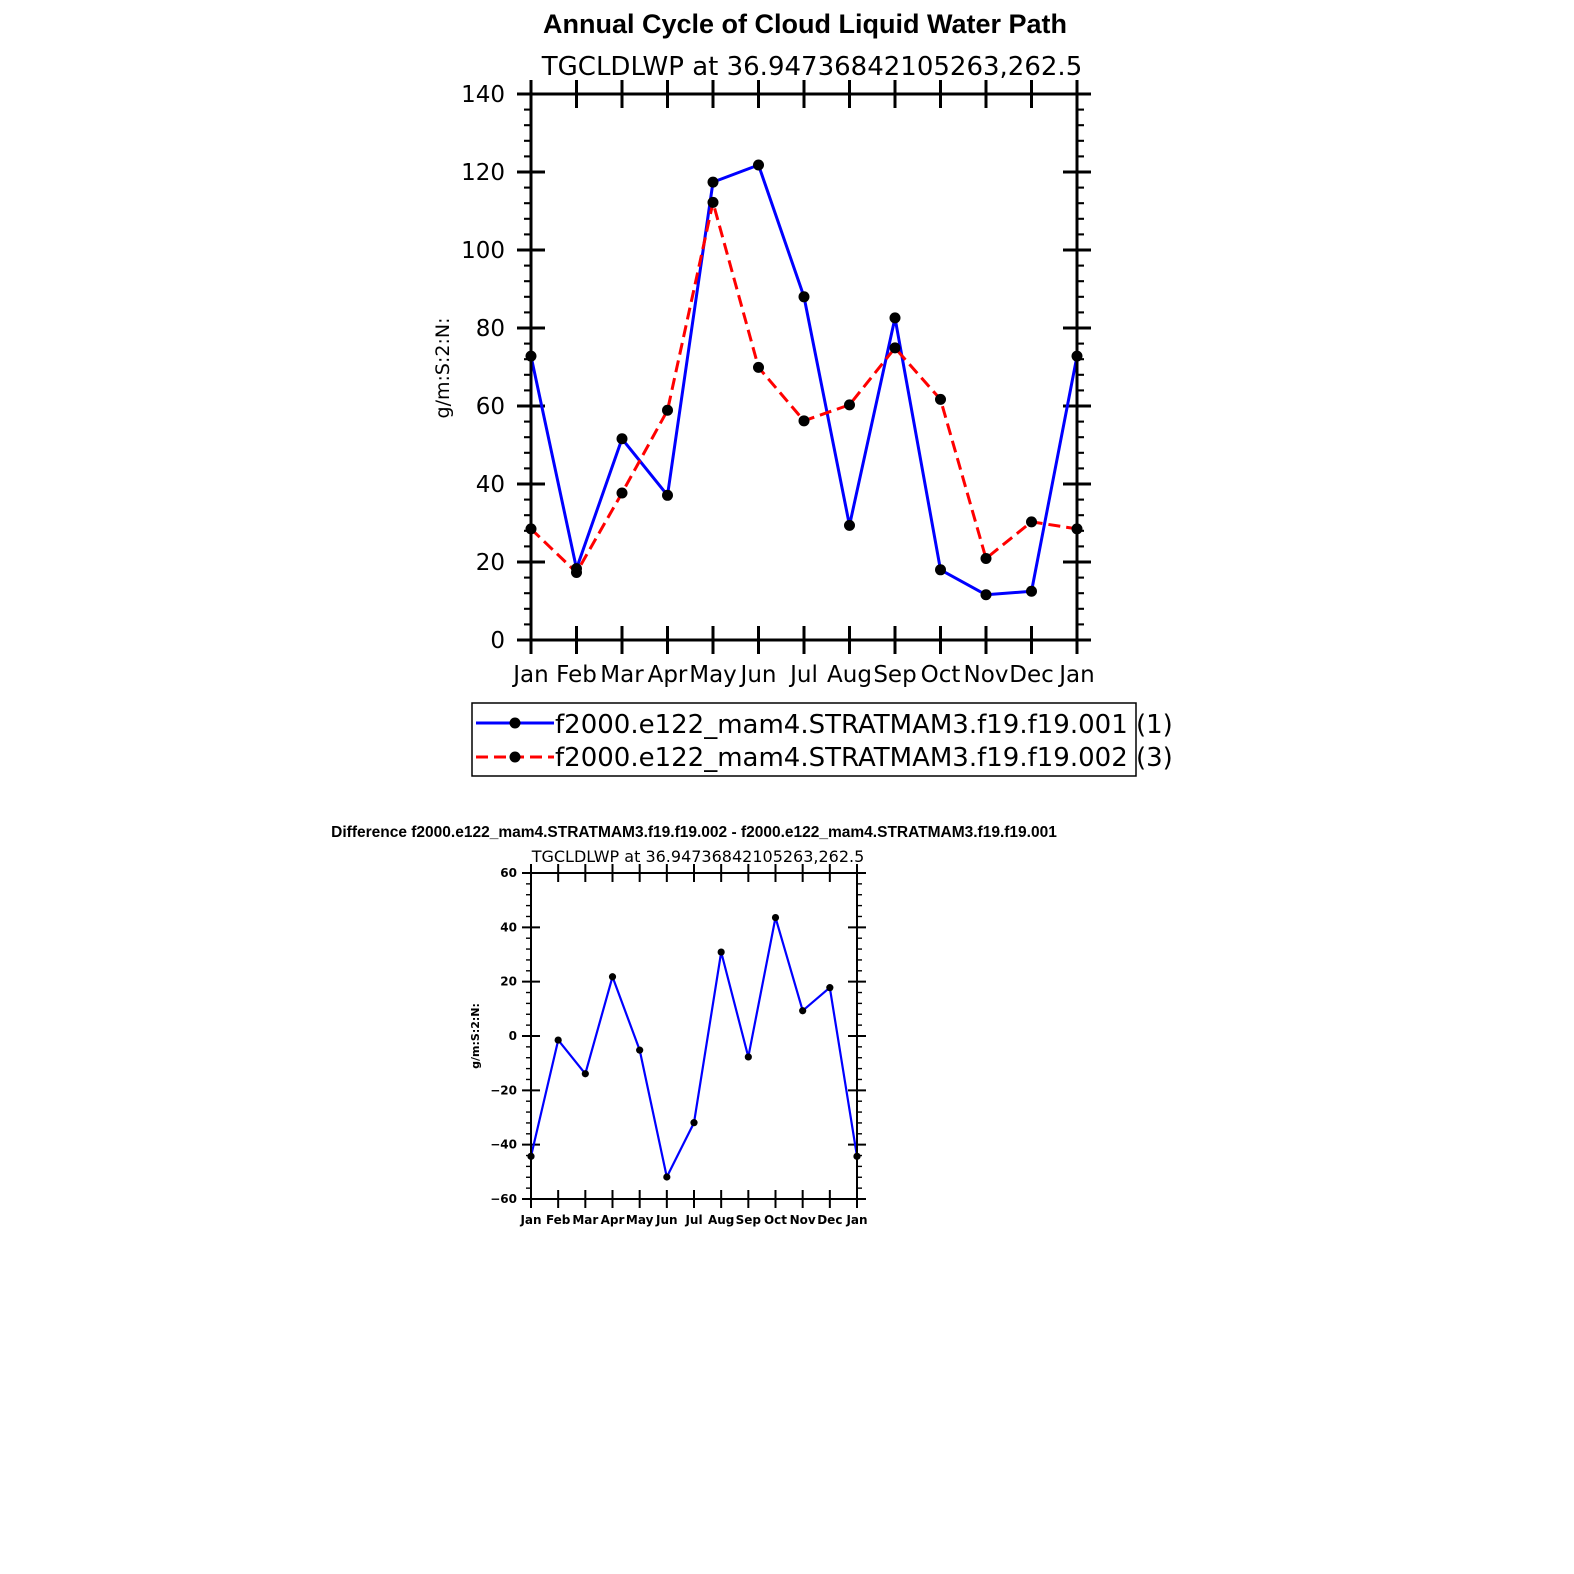 This screenshot has width=1574, height=1574. Describe the element at coordinates (503, 1145) in the screenshot. I see `ytick-label: −40` at that location.